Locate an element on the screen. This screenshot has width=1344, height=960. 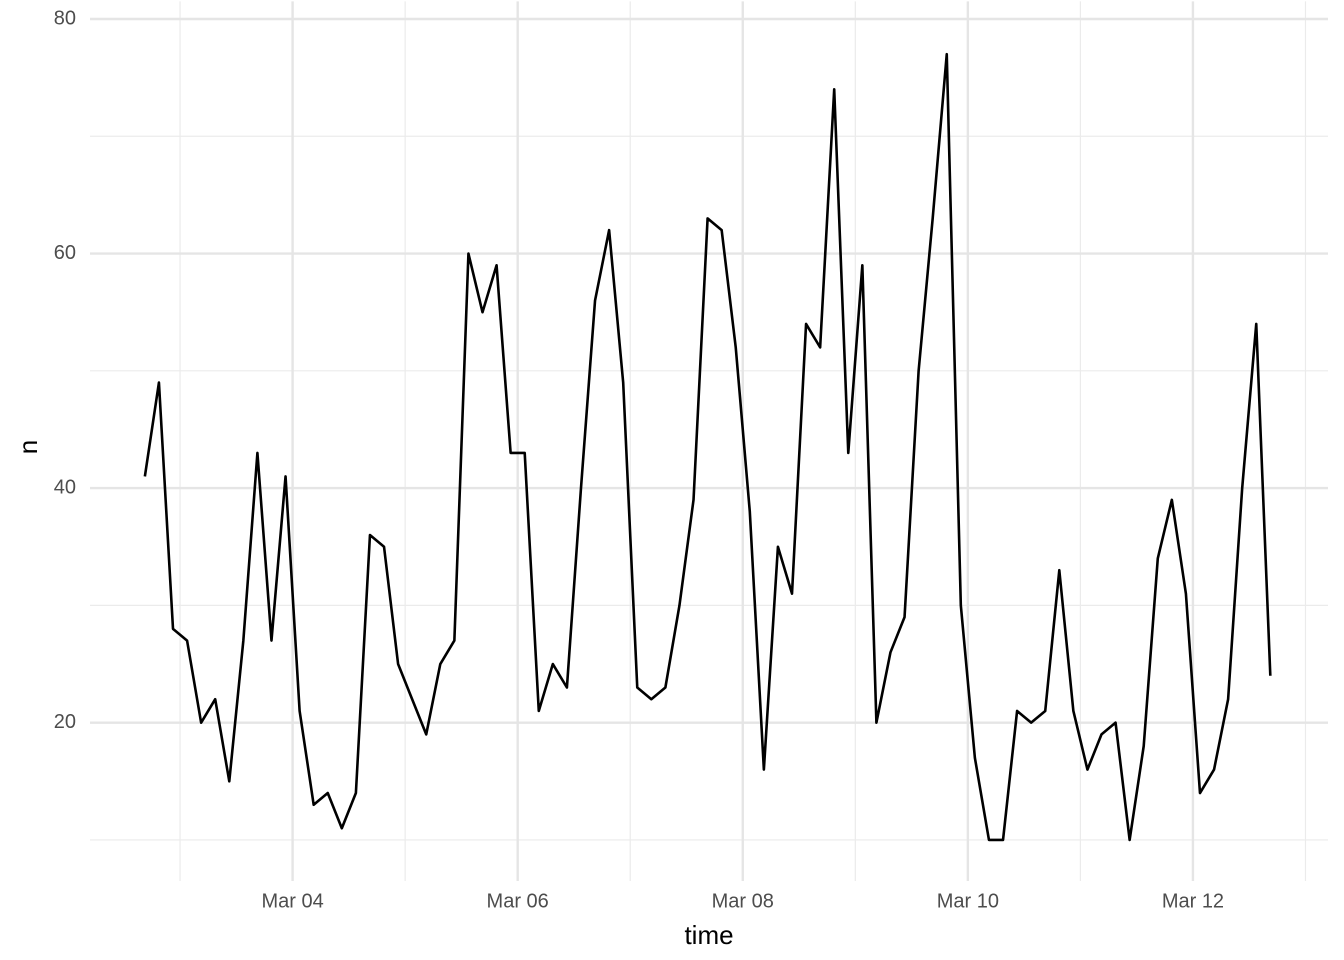
x-tick-label: Mar 12 is located at coordinates (1193, 901).